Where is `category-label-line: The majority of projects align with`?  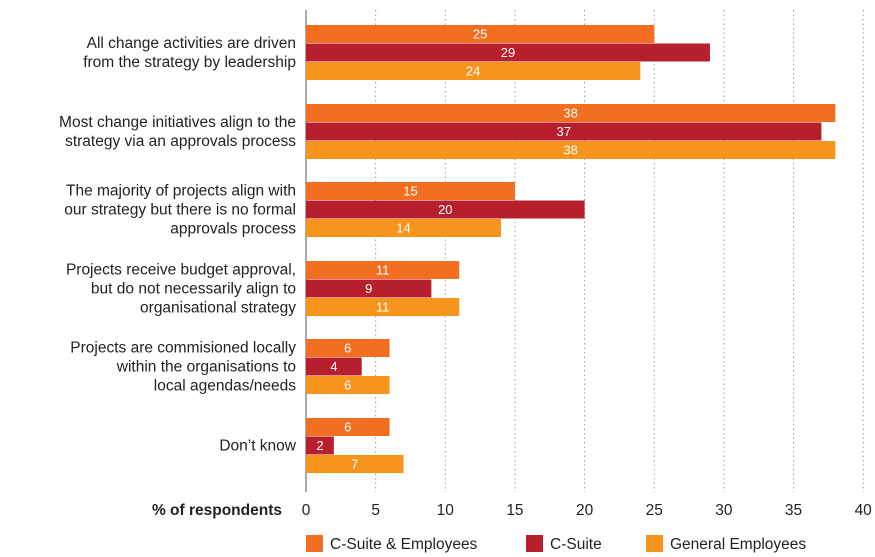
category-label-line: The majority of projects align with is located at coordinates (181, 191).